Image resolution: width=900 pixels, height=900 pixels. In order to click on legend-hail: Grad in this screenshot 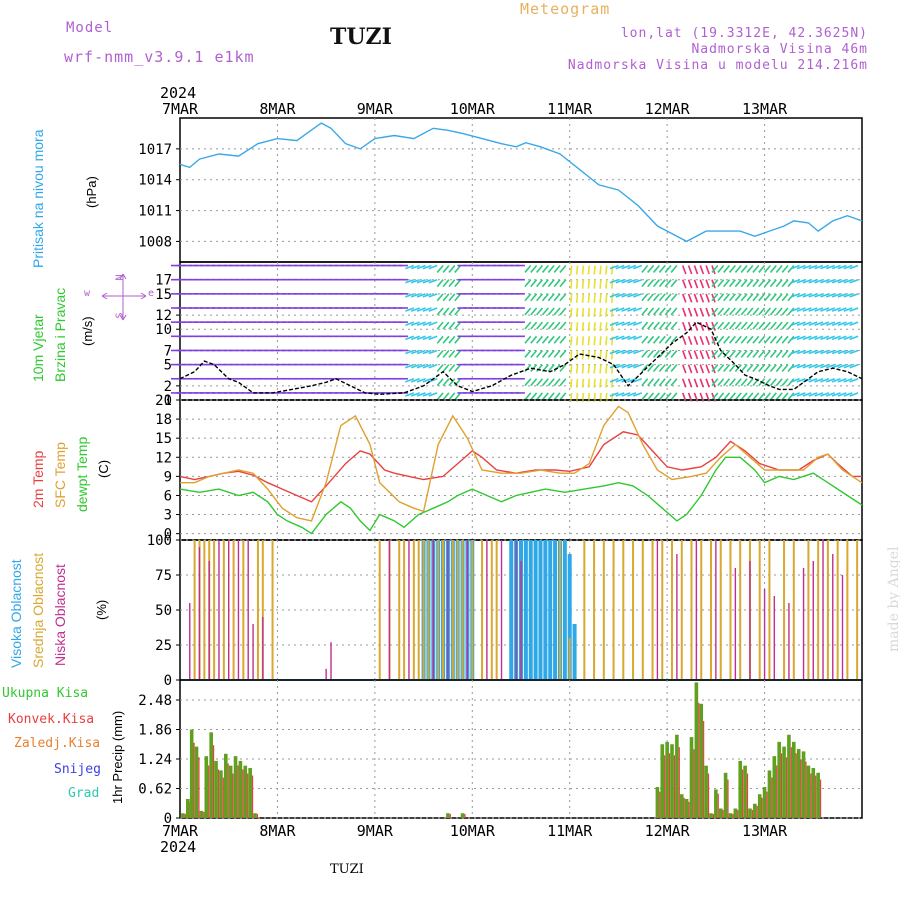, I will do `click(84, 793)`.